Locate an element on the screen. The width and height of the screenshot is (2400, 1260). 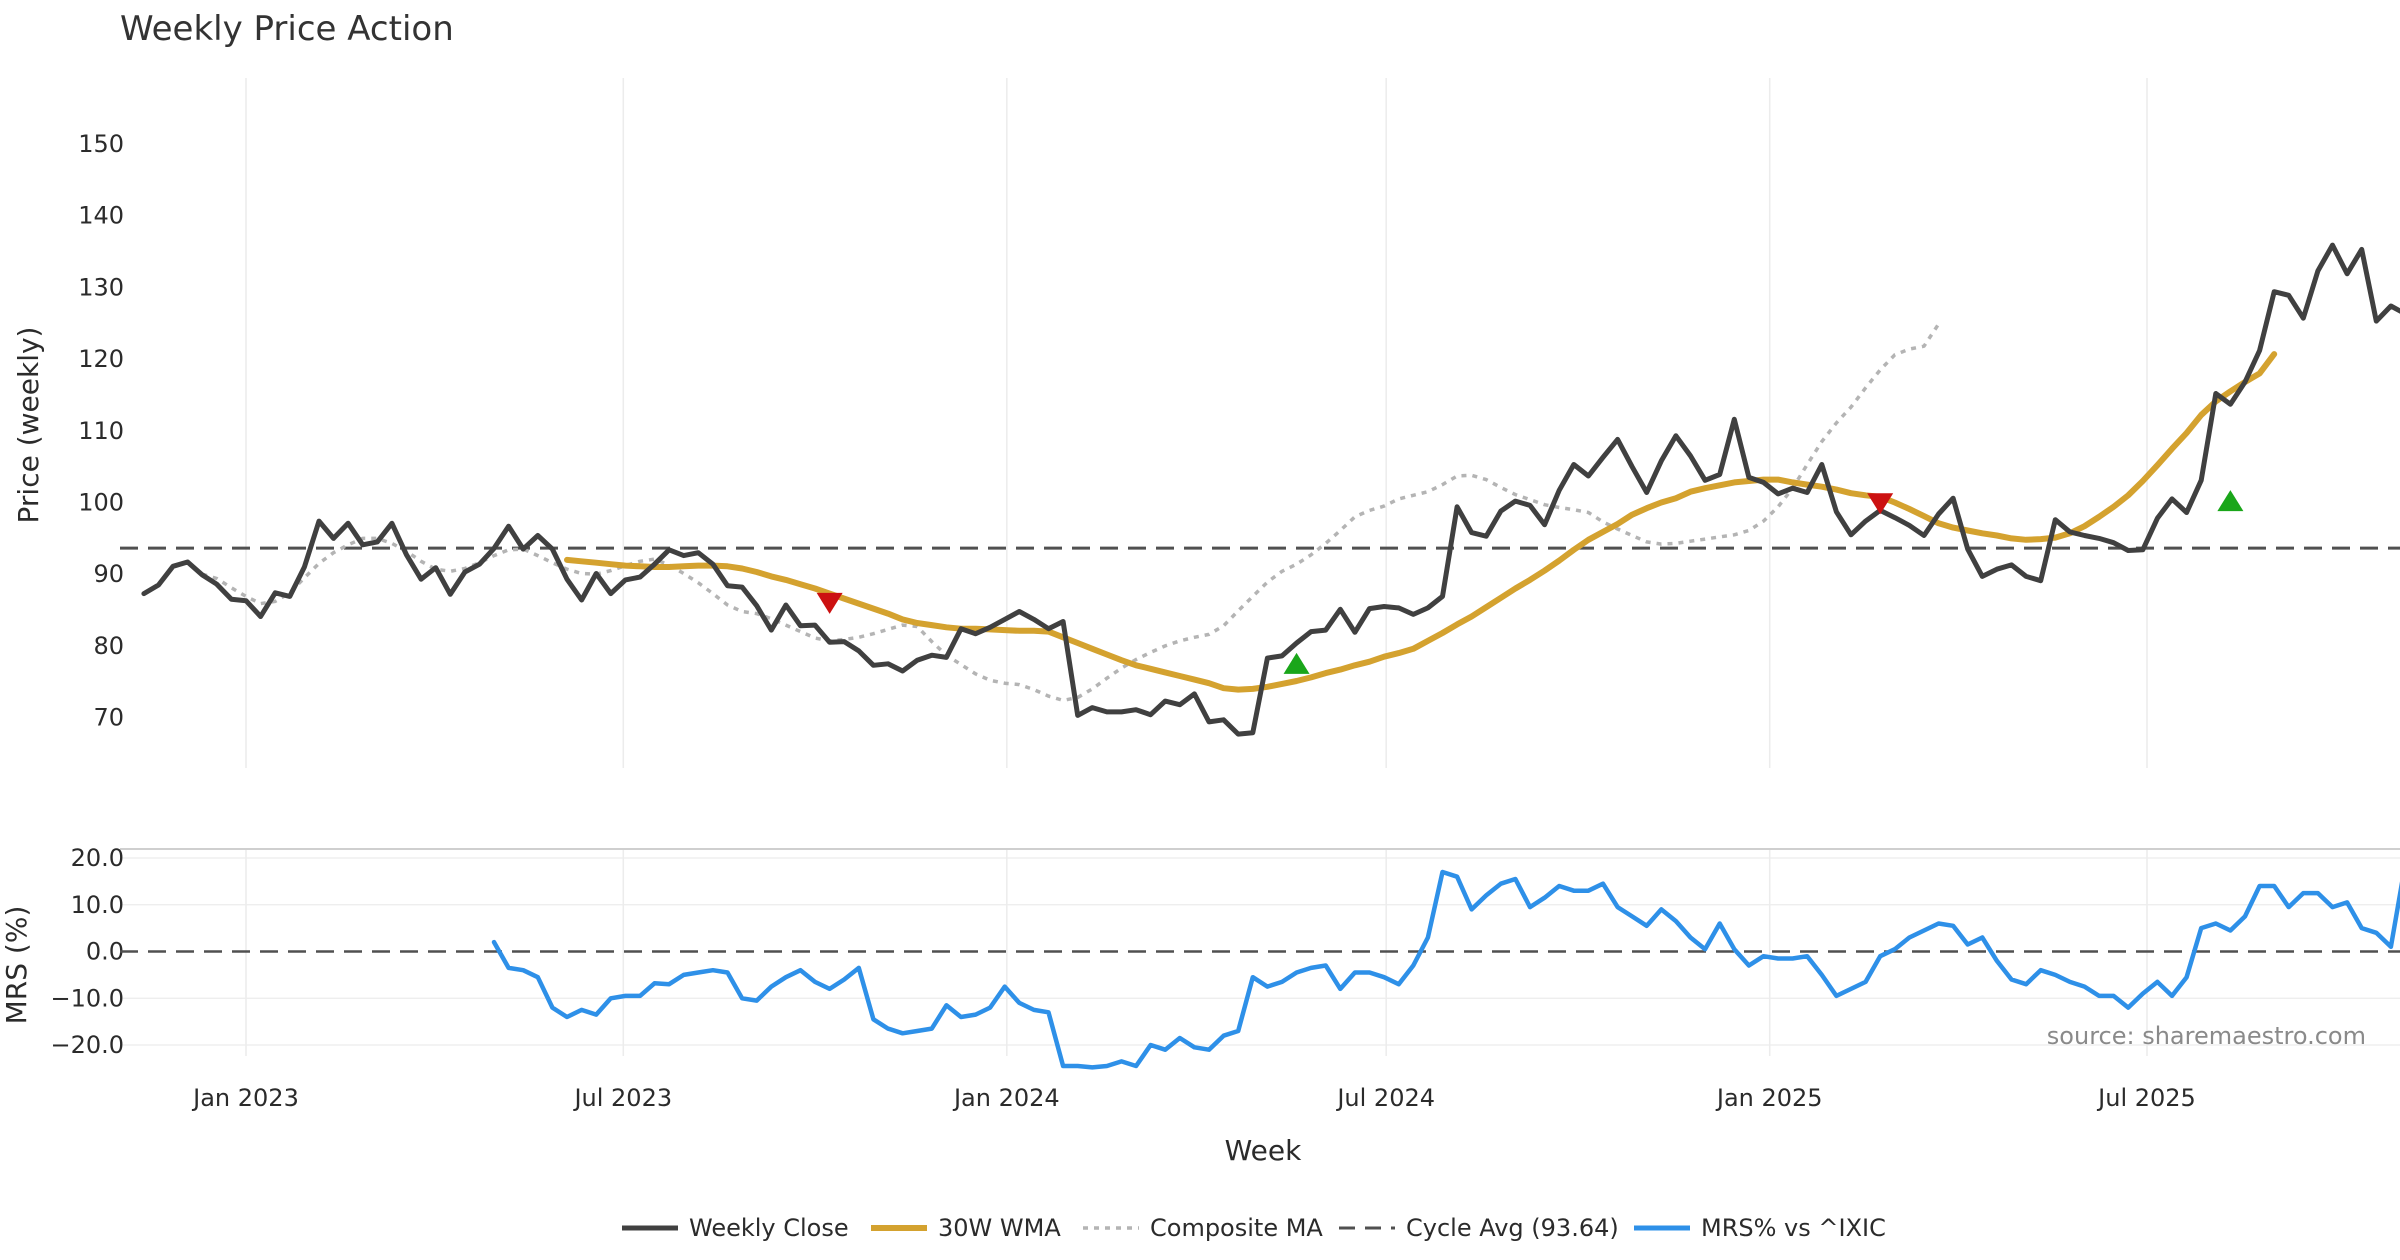
x-tick-label: Jan 2023 is located at coordinates (245, 1098).